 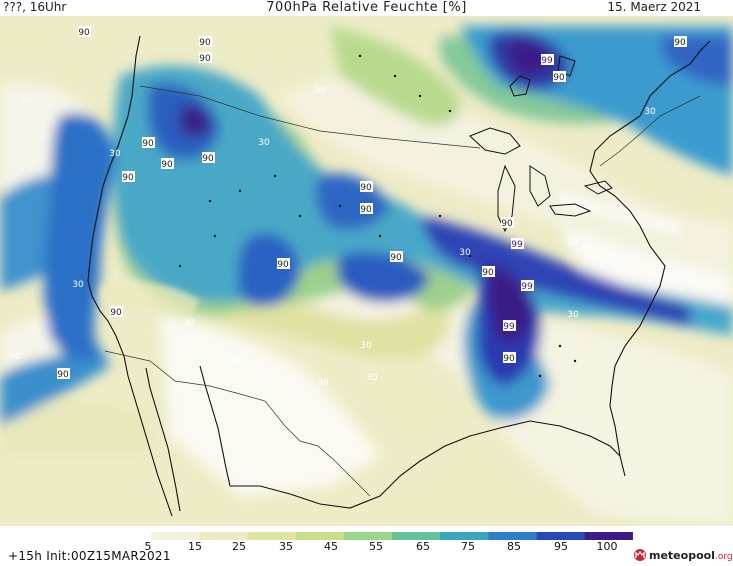 I want to click on lake-outlines, so click(x=541, y=144).